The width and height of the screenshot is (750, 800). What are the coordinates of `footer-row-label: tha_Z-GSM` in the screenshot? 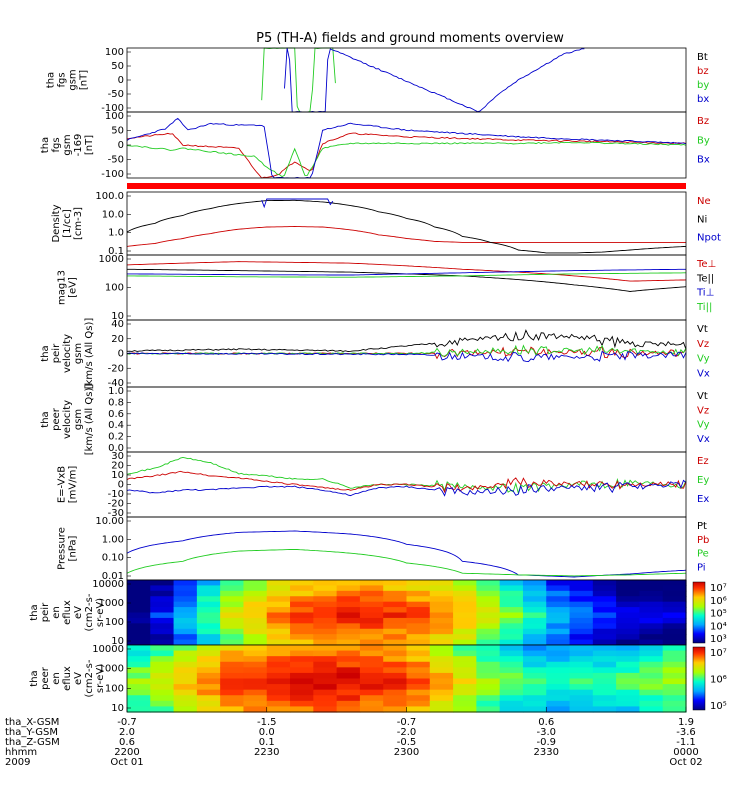 It's located at (32, 742).